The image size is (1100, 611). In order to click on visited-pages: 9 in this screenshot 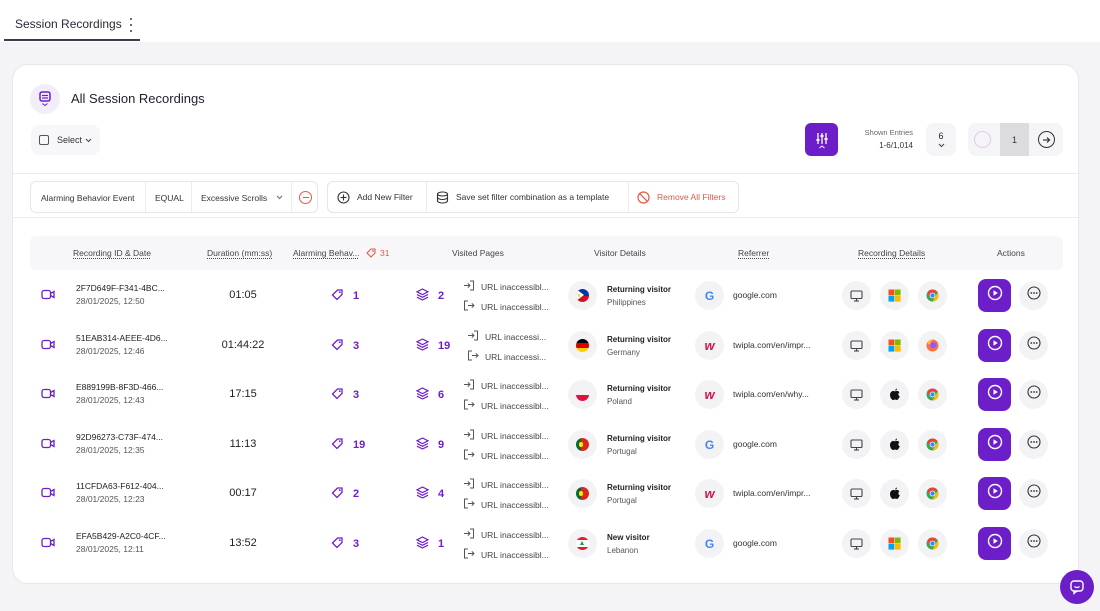, I will do `click(430, 445)`.